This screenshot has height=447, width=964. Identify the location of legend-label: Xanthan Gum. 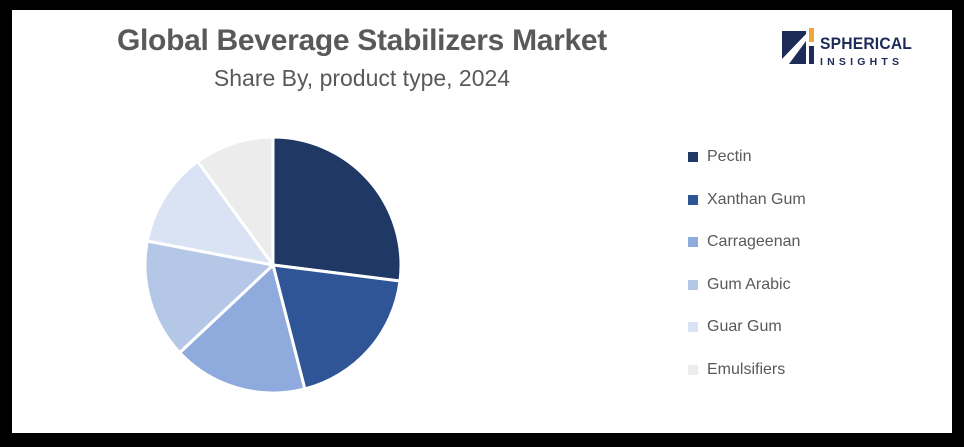
(756, 199).